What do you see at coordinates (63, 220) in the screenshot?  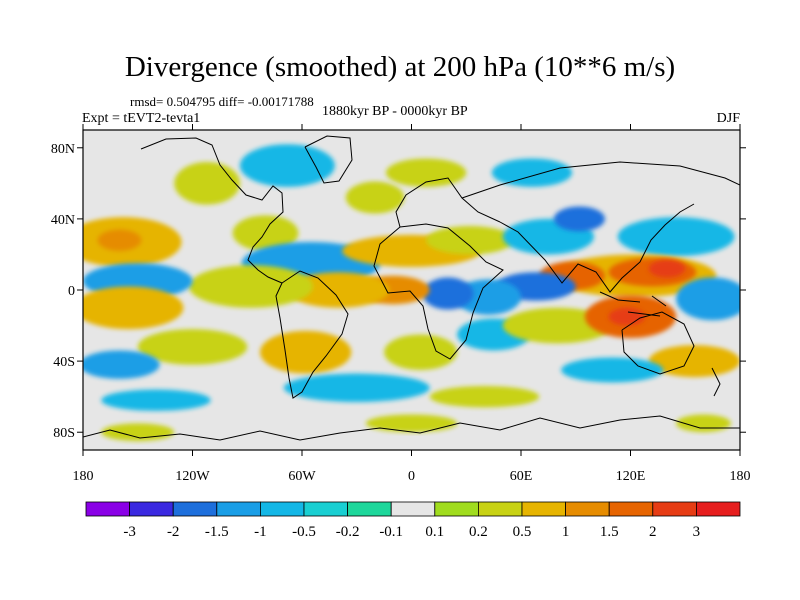 I see `y-tick-label: 40N` at bounding box center [63, 220].